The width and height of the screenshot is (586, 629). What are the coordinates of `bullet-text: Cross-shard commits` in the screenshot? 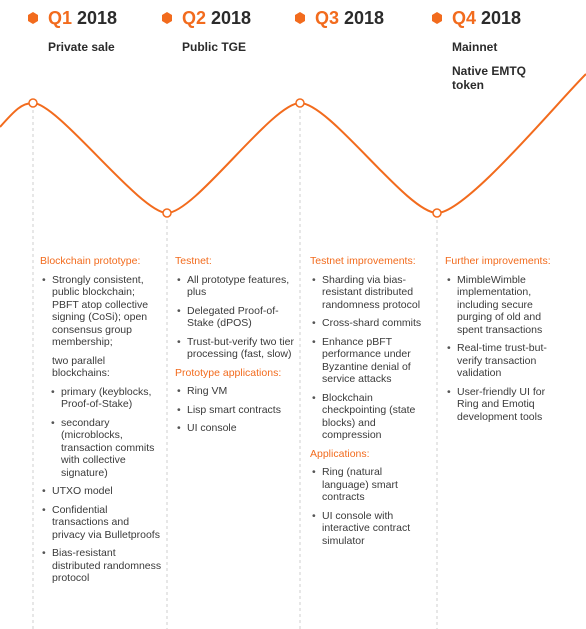 It's located at (372, 323).